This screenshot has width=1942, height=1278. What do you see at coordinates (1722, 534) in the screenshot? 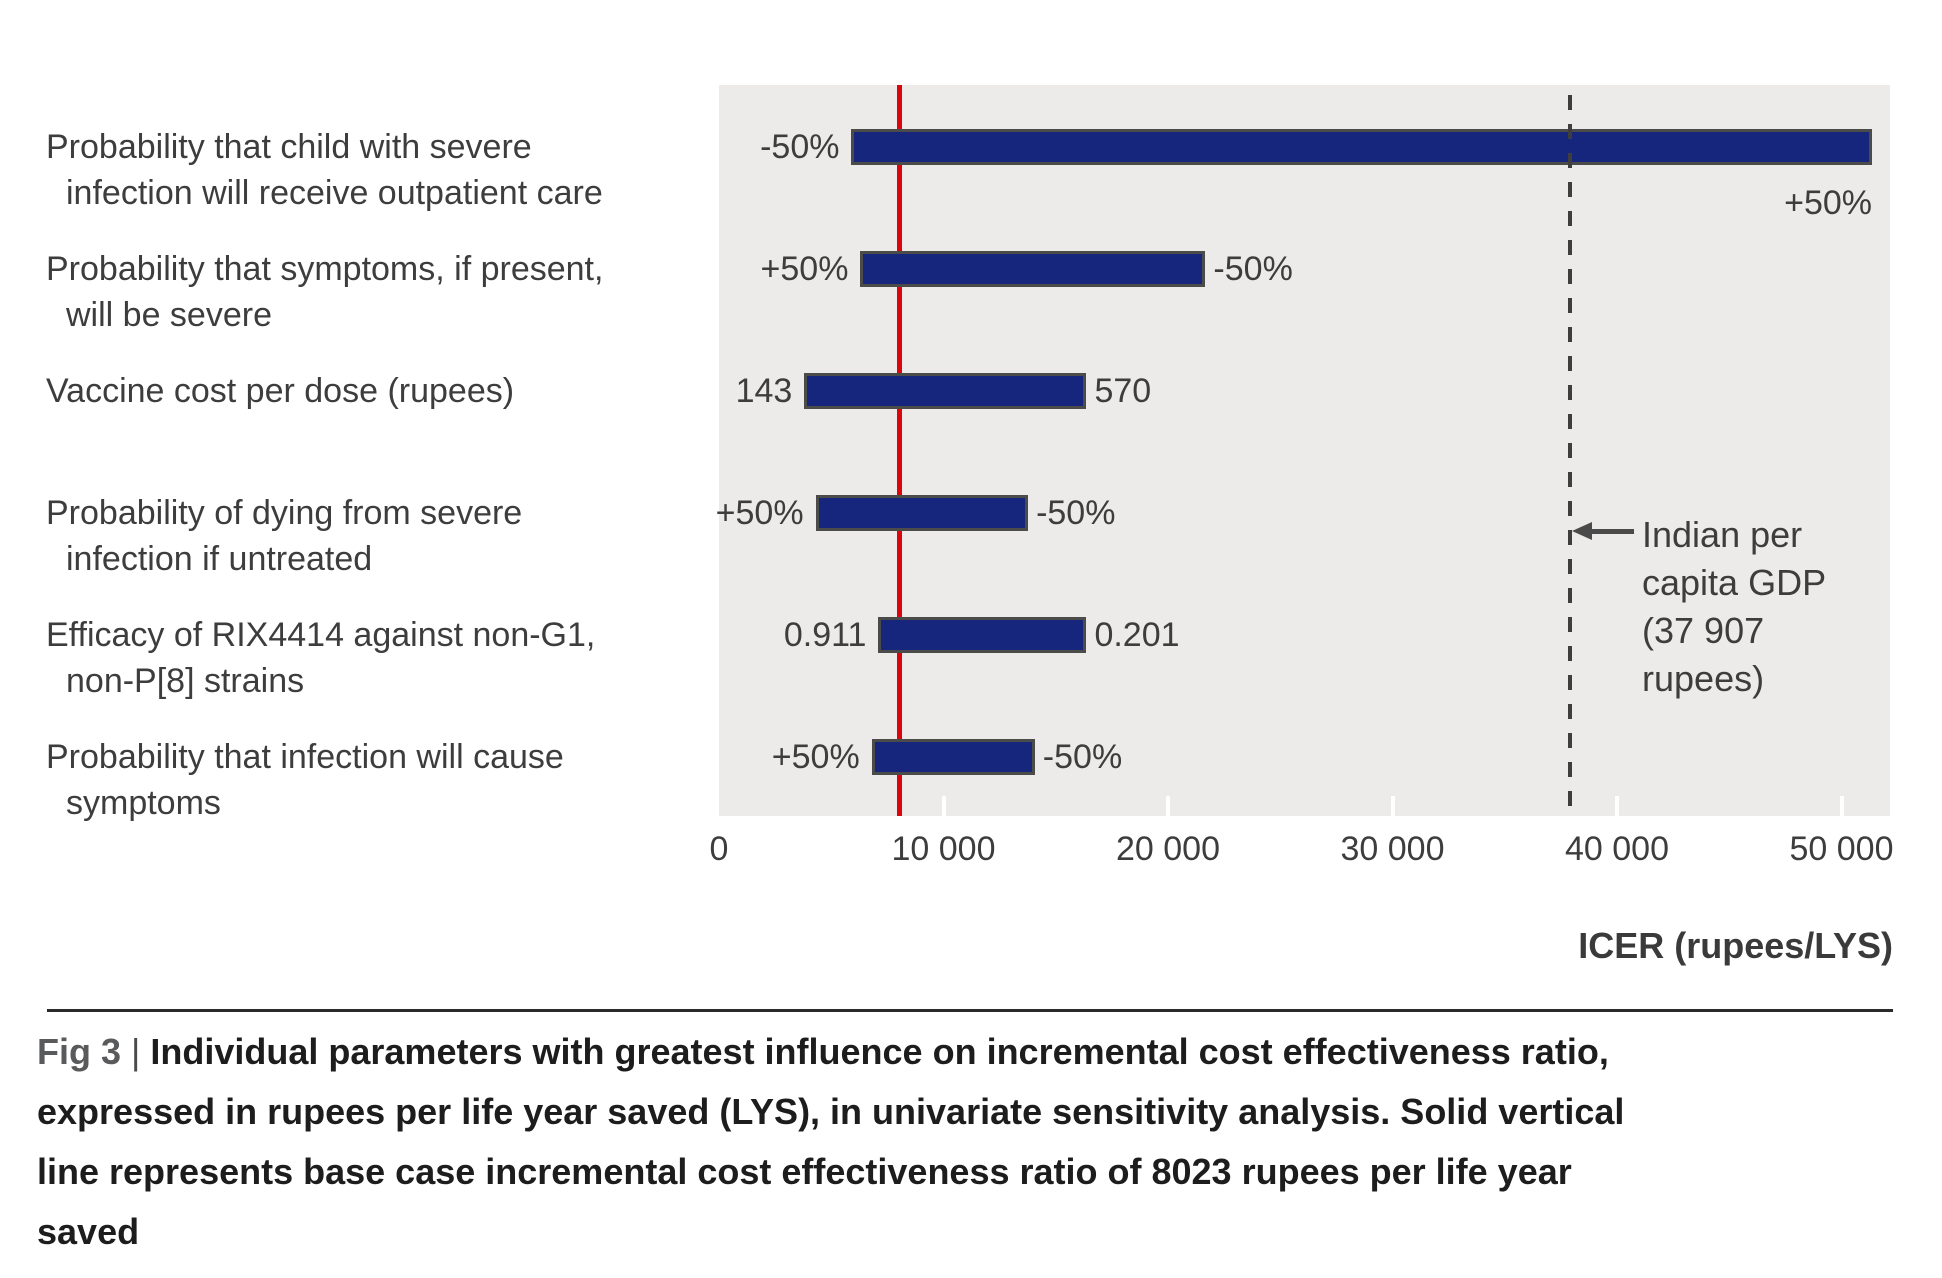
I see `gdp-annotation-line: Indian per` at bounding box center [1722, 534].